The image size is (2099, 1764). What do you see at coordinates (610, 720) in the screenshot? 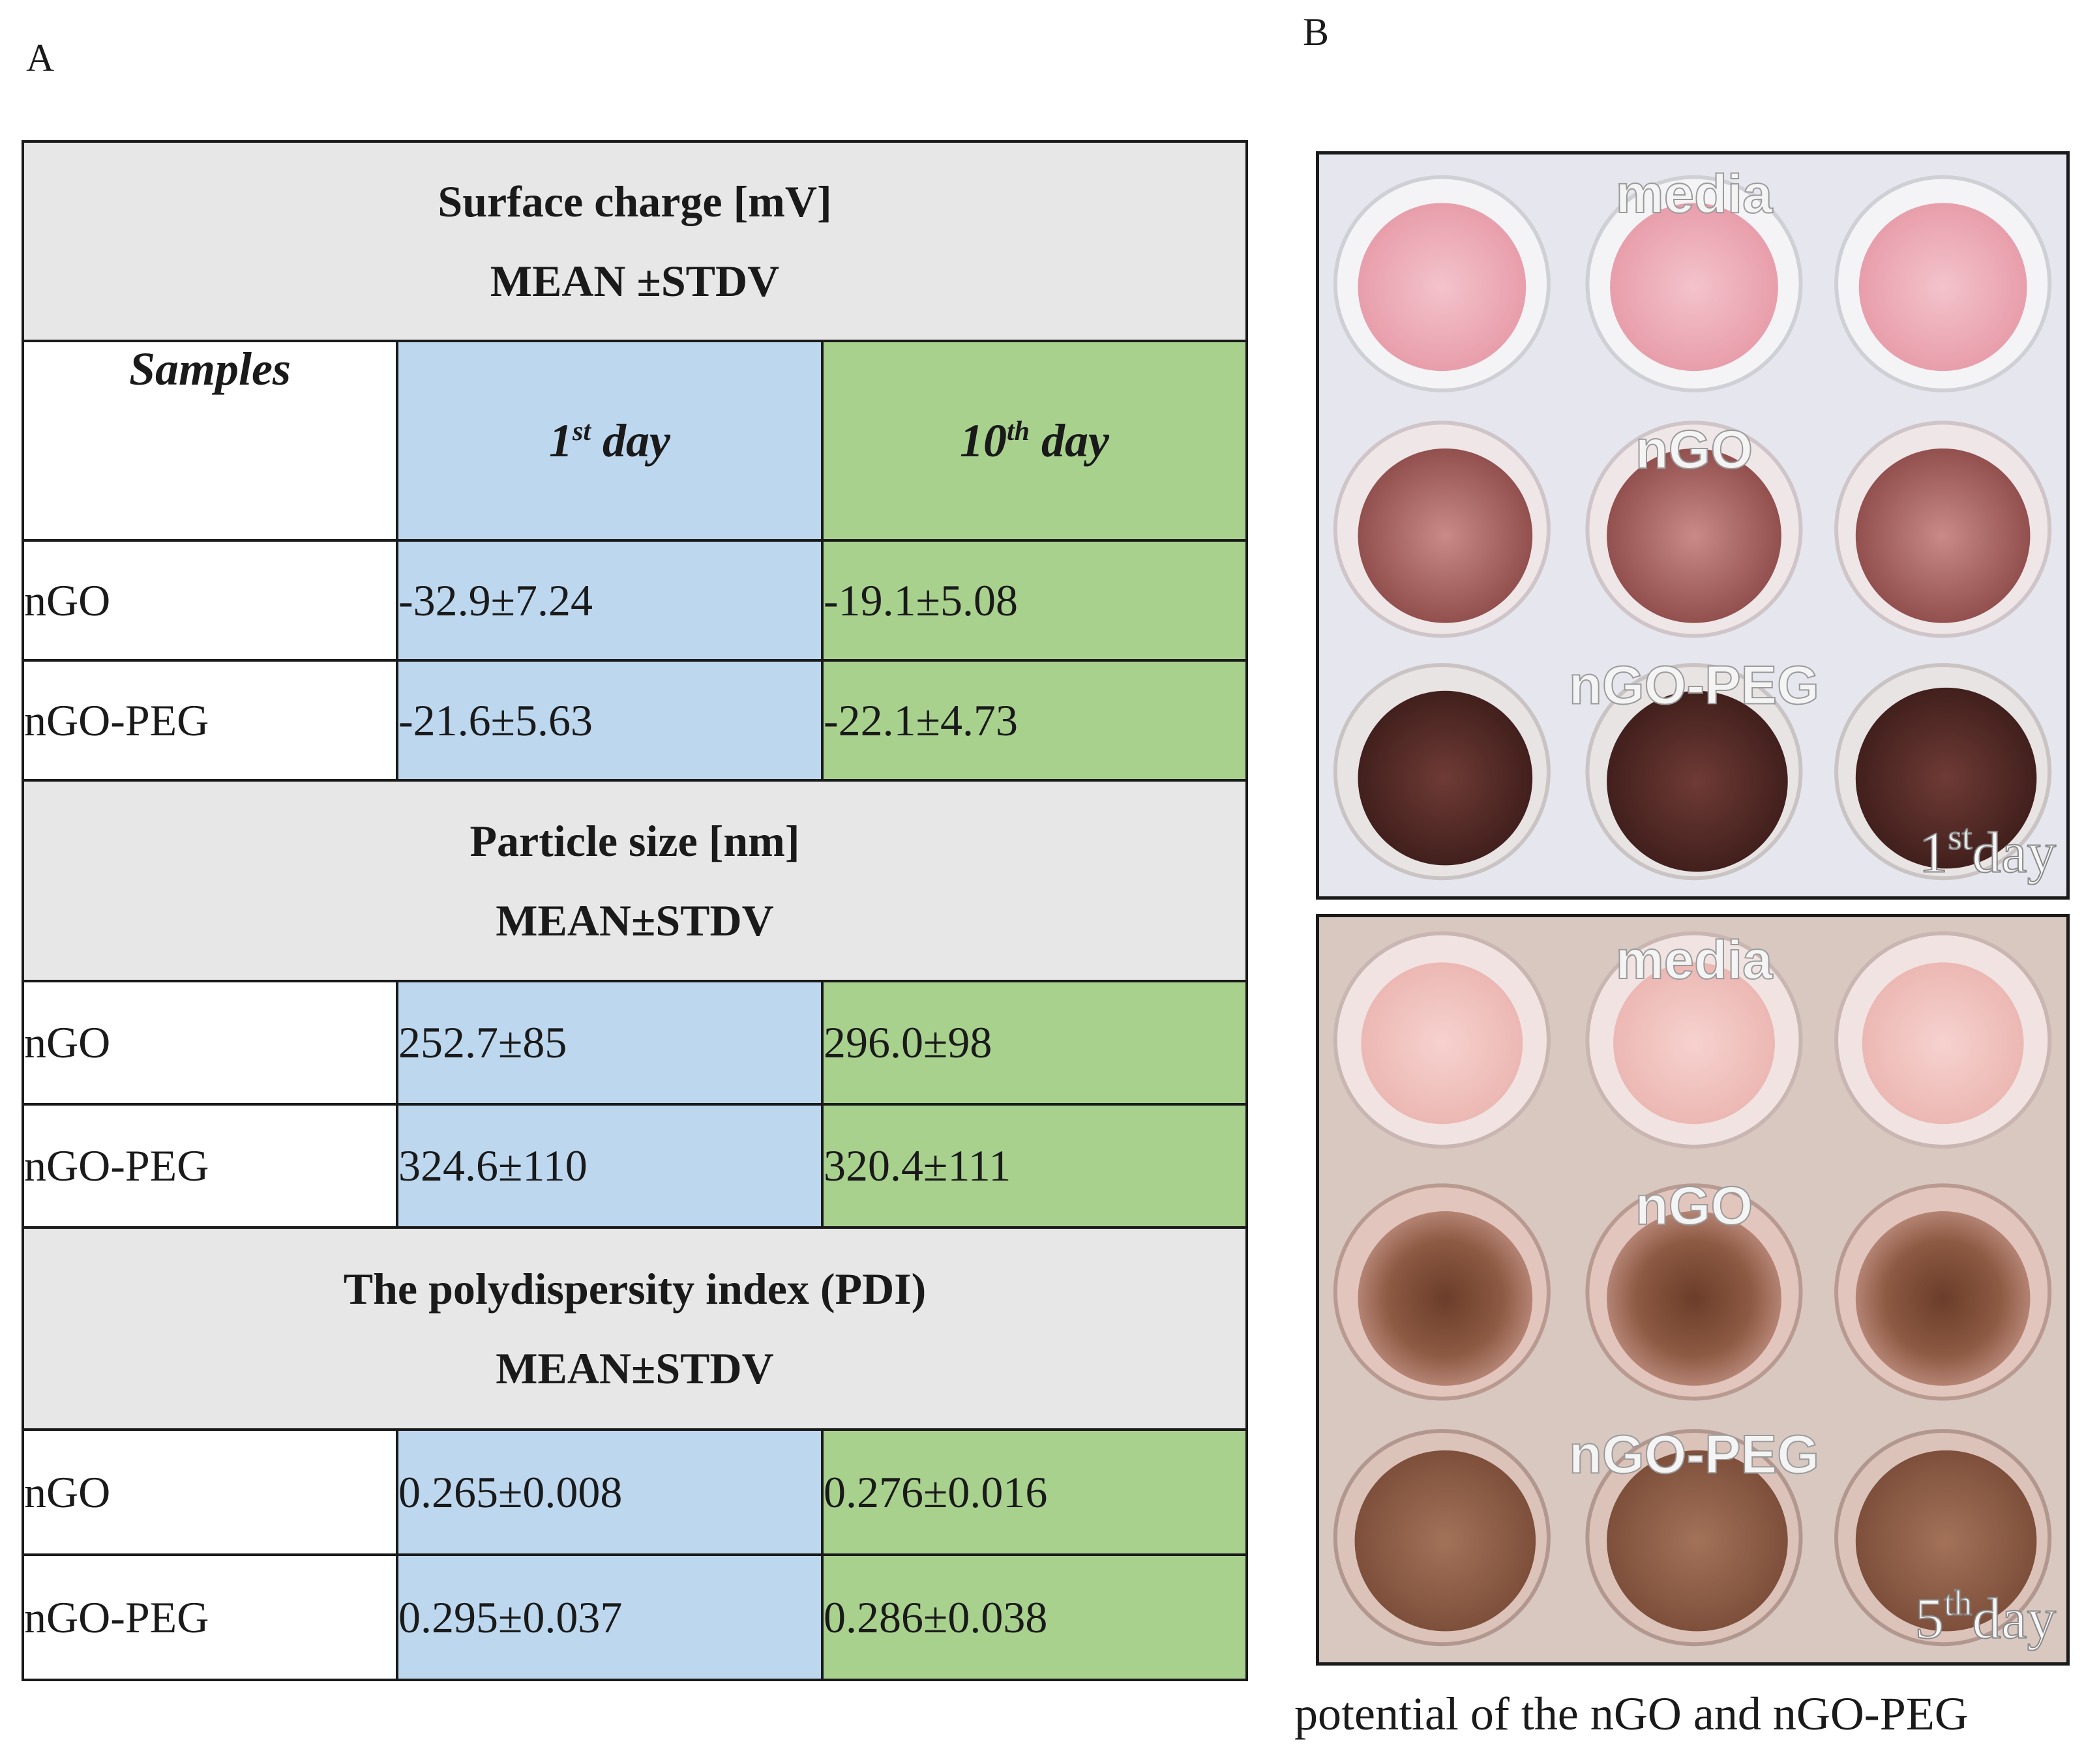
I see `day1-value: -21.6±5.63` at bounding box center [610, 720].